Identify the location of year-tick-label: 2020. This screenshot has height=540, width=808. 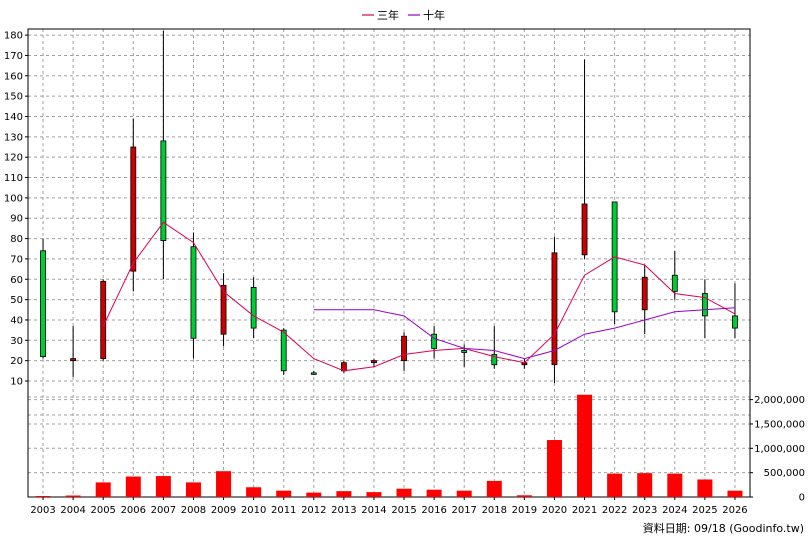
(554, 510).